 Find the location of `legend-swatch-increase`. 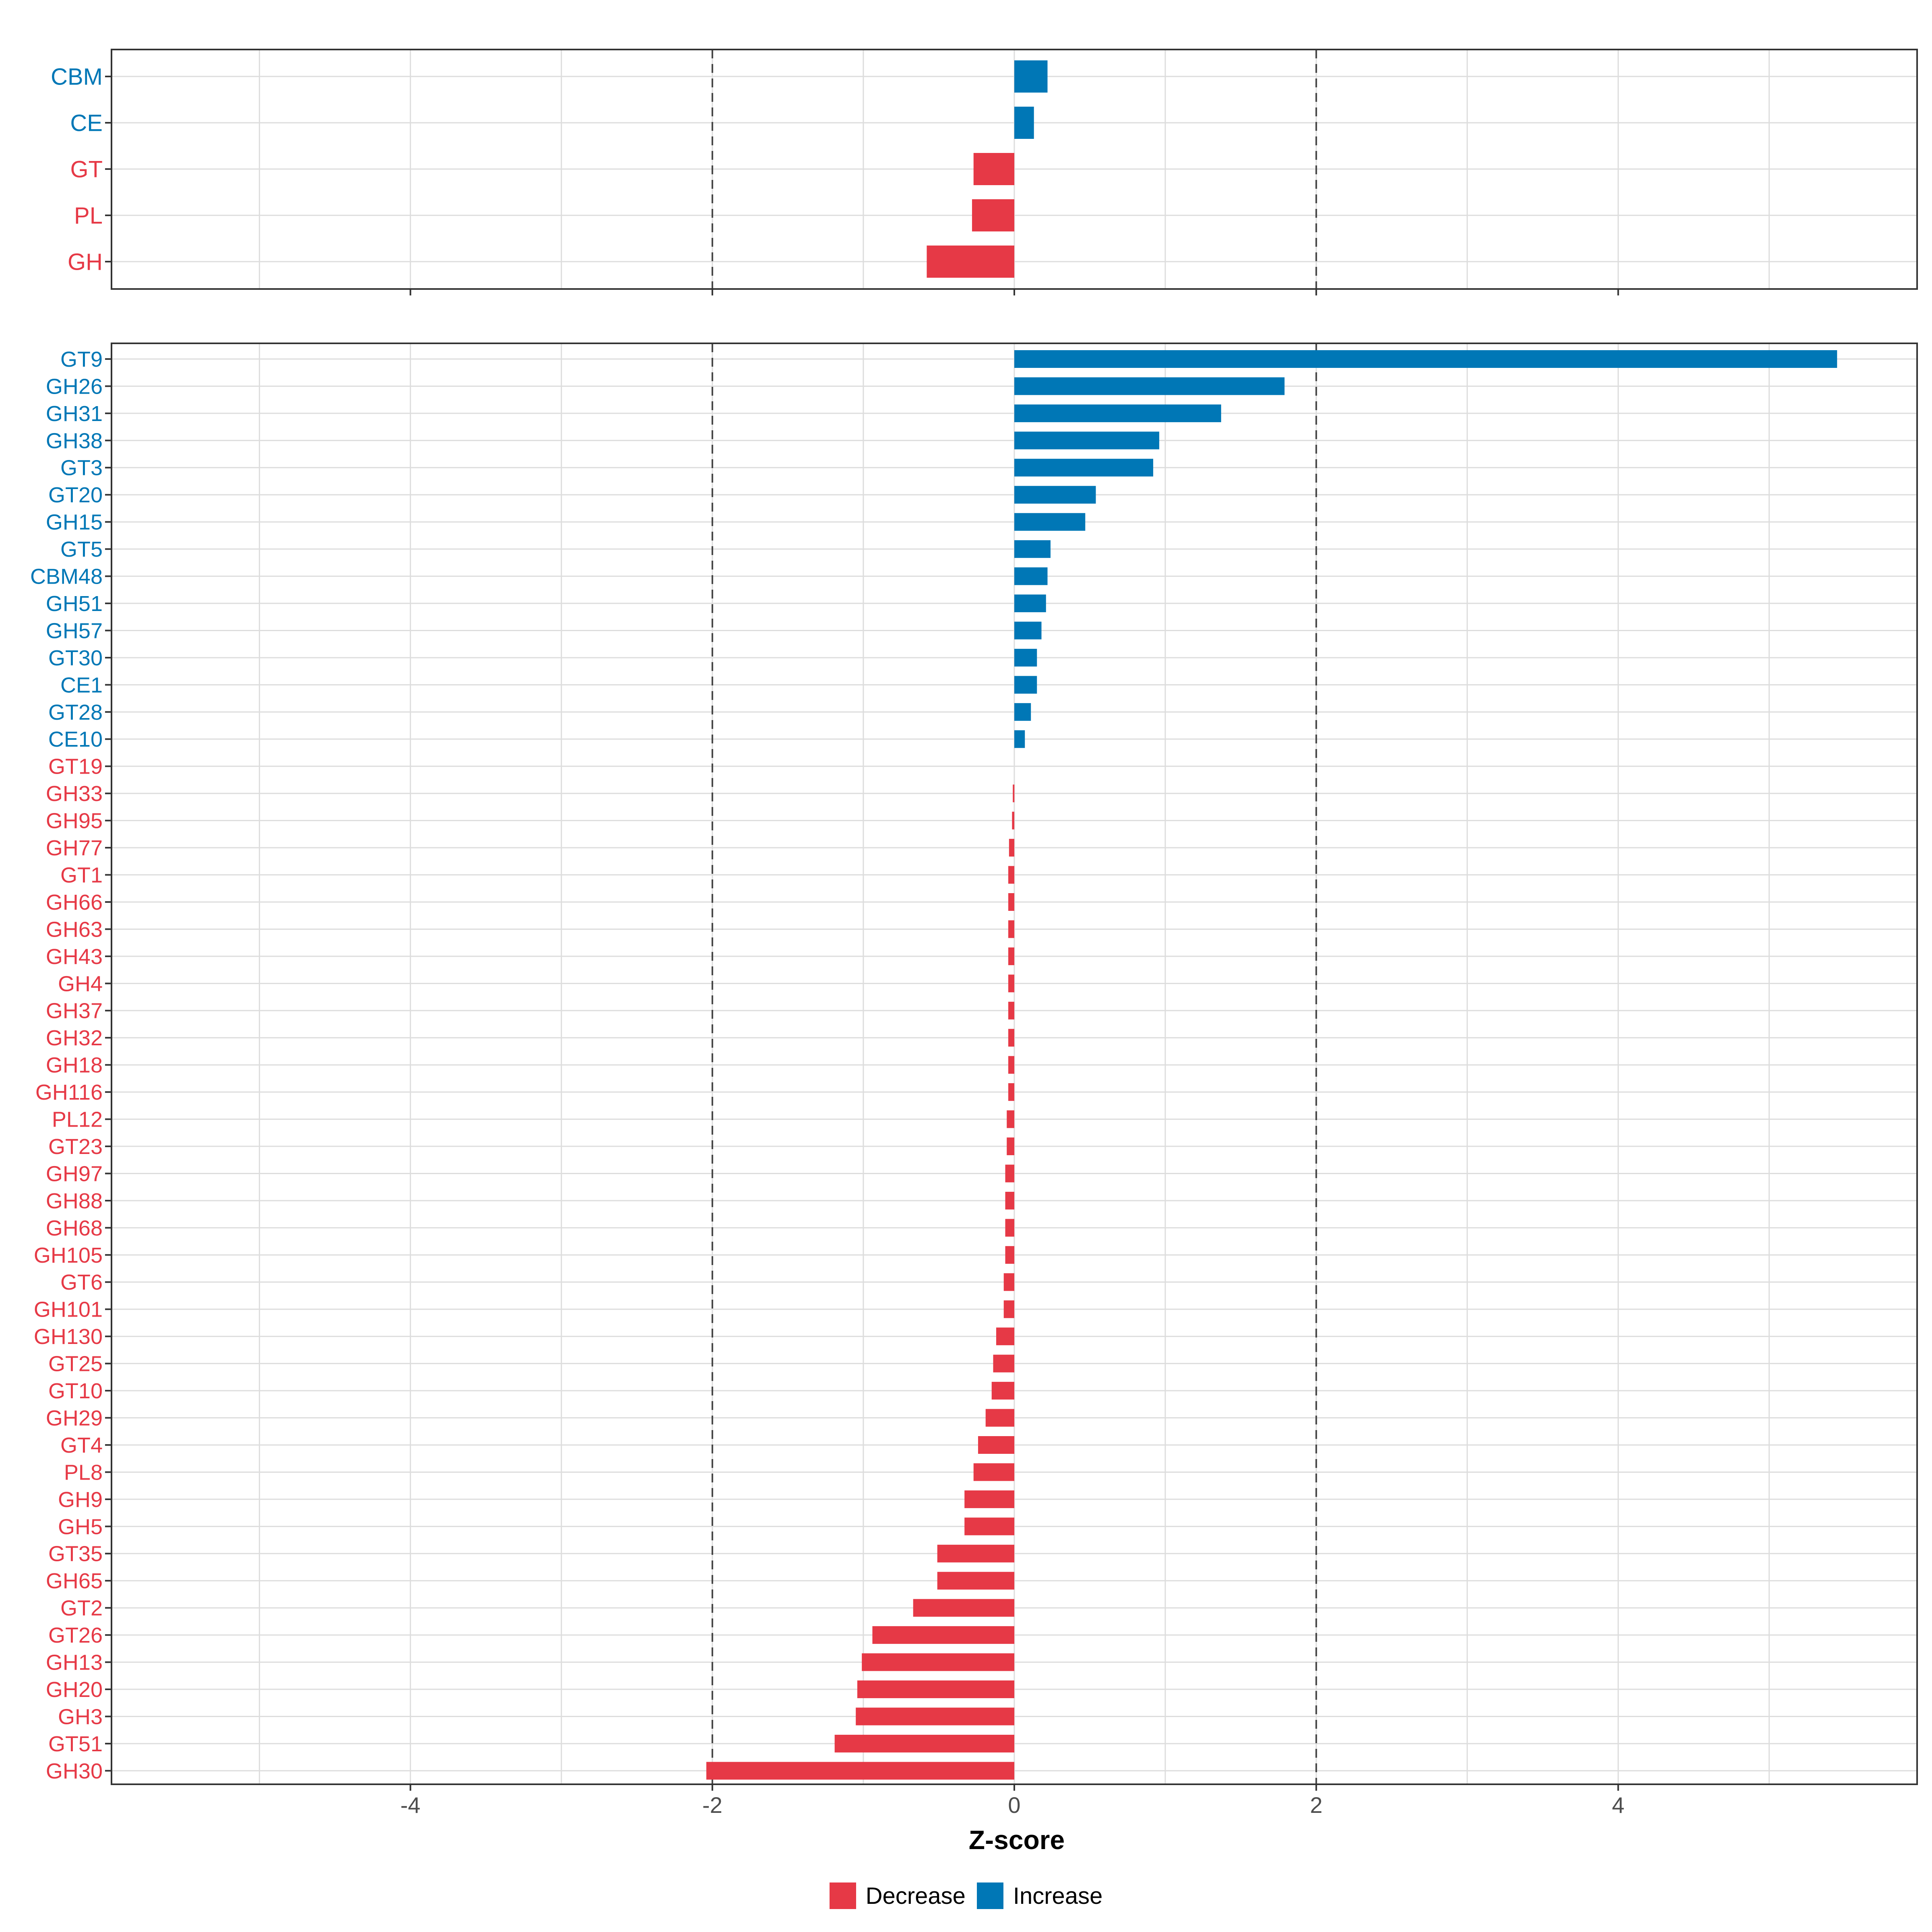

legend-swatch-increase is located at coordinates (989, 1895).